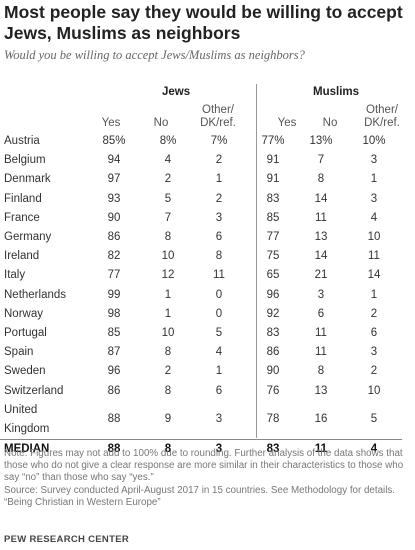 Image resolution: width=415 pixels, height=550 pixels. What do you see at coordinates (168, 419) in the screenshot?
I see `cell-jews-no: 9` at bounding box center [168, 419].